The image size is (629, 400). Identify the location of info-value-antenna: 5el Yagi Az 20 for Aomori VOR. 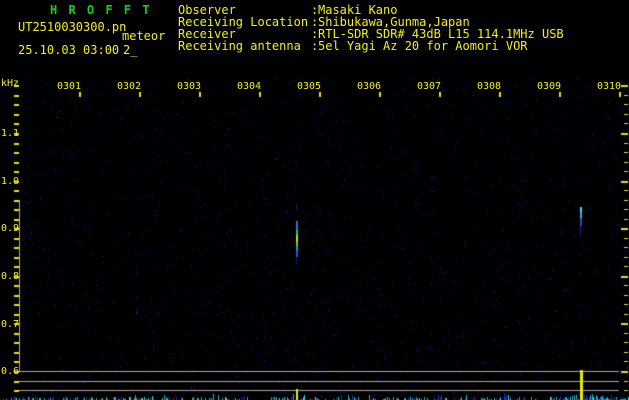
(423, 46).